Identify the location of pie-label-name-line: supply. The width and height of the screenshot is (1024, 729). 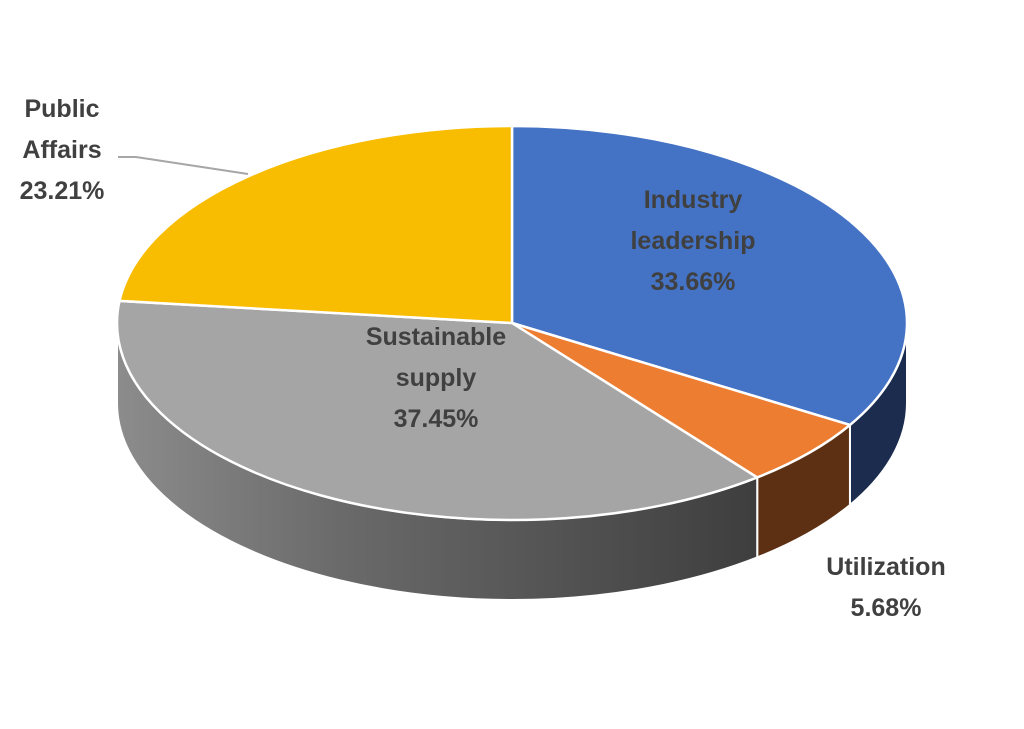
(436, 378).